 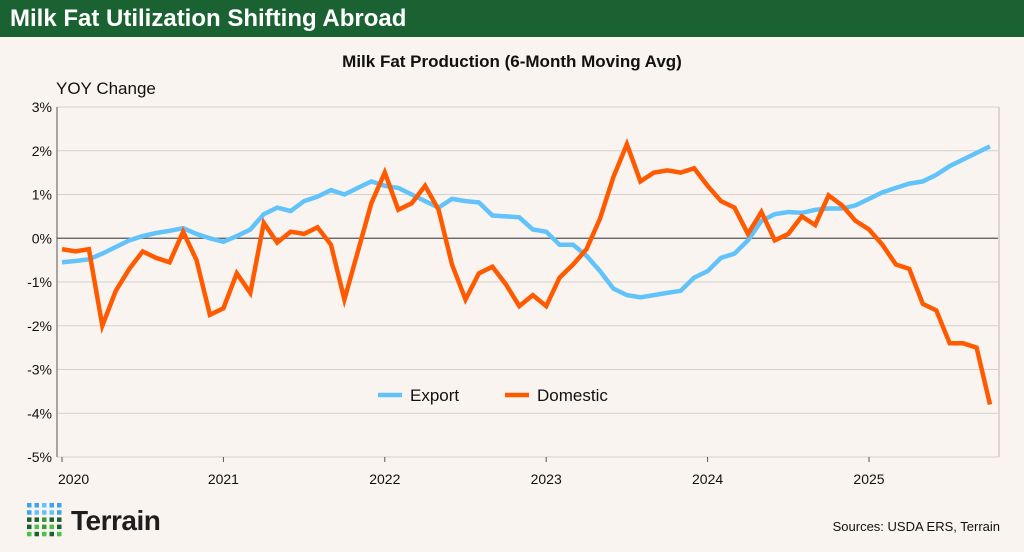 What do you see at coordinates (208, 18) in the screenshot?
I see `page-title: Milk Fat Utilization Shifting Abroad` at bounding box center [208, 18].